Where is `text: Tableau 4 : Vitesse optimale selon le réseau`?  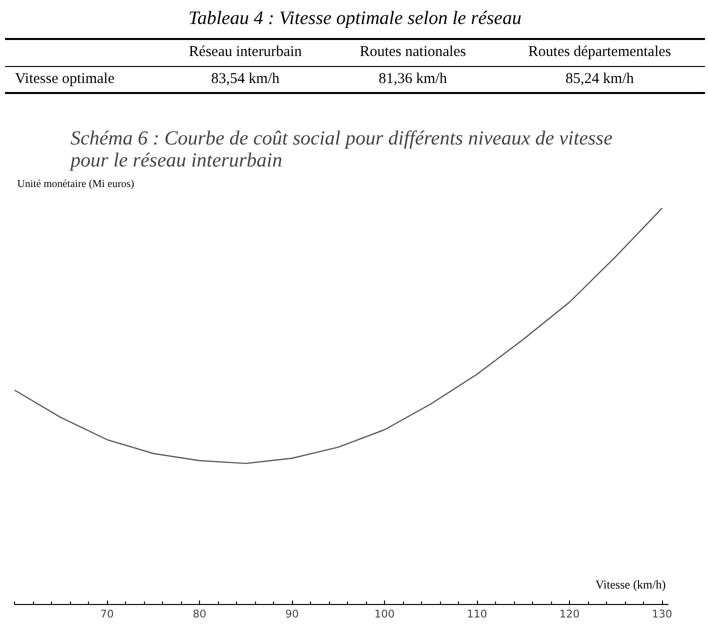
text: Tableau 4 : Vitesse optimale selon le réseau is located at coordinates (355, 19).